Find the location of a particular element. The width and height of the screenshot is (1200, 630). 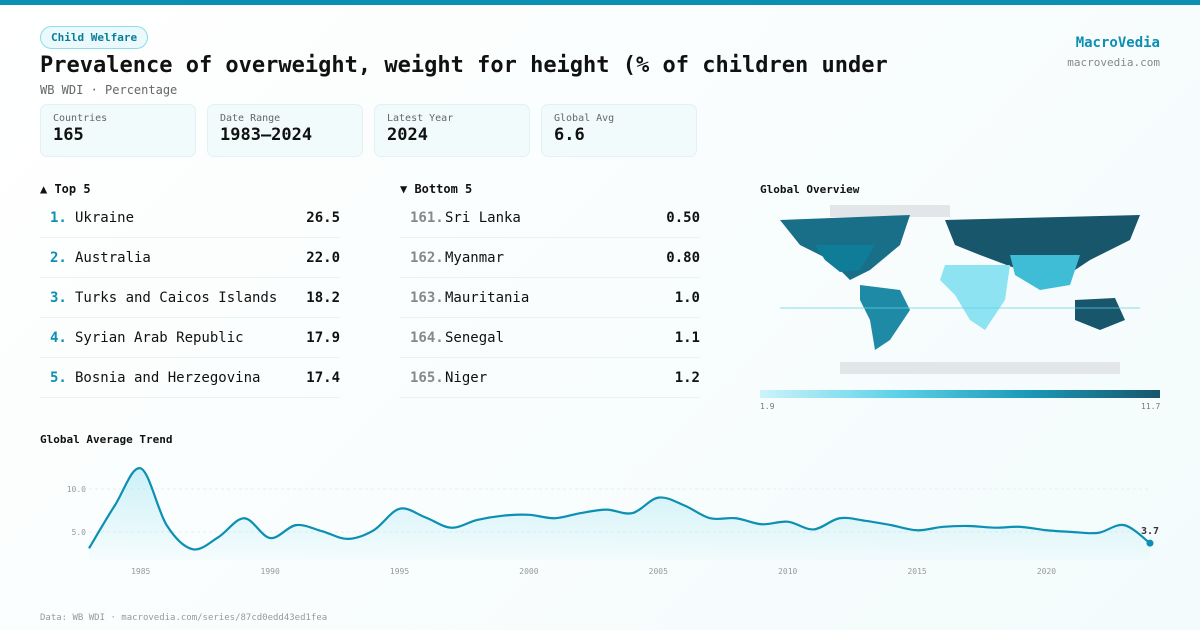

rank-row: 1. Ukraine 26.5 is located at coordinates (190, 218).